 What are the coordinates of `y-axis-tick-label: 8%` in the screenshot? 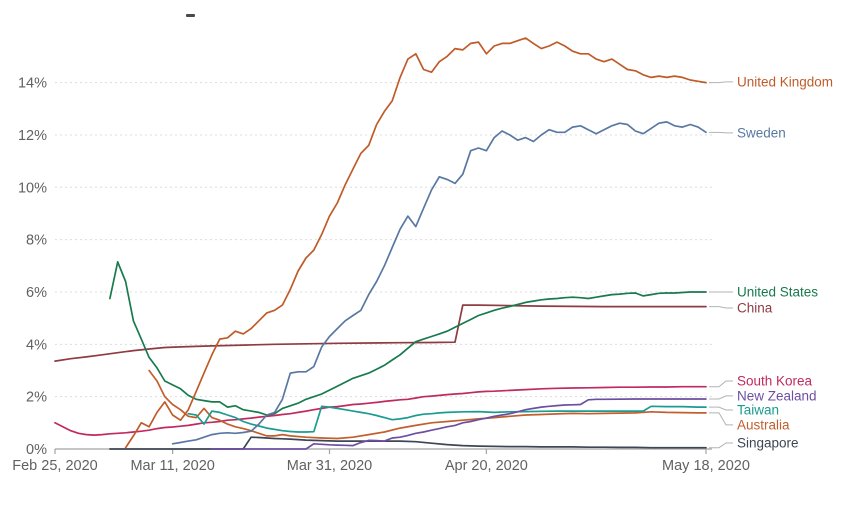 It's located at (36, 241).